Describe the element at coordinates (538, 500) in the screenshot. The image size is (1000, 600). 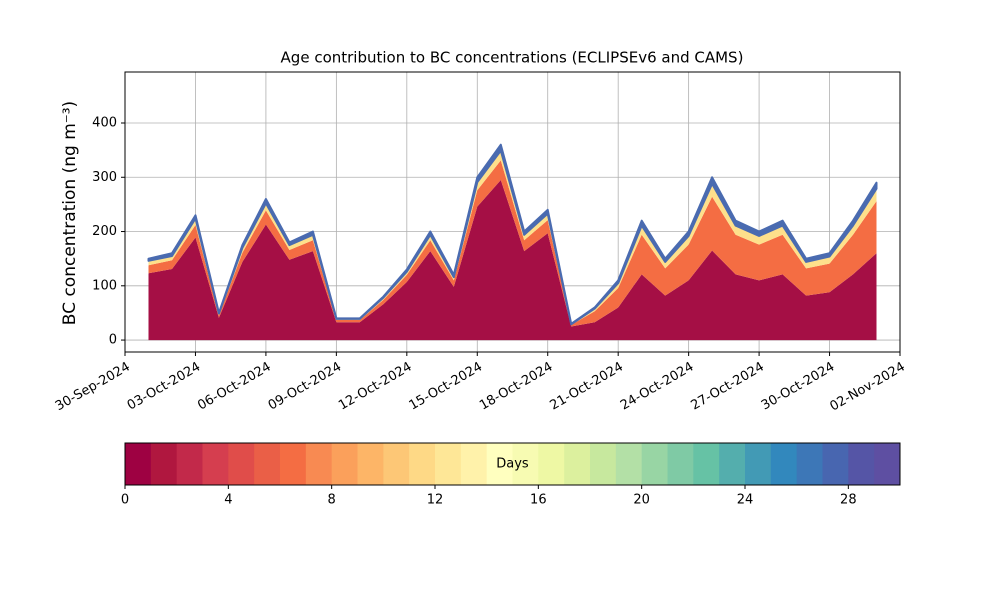
I see `colorbar-tick-label: 16` at that location.